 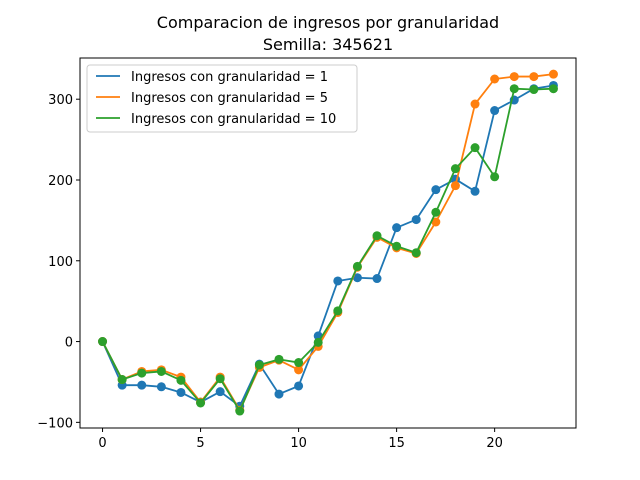 I want to click on x-tick-label: 5, so click(x=200, y=443).